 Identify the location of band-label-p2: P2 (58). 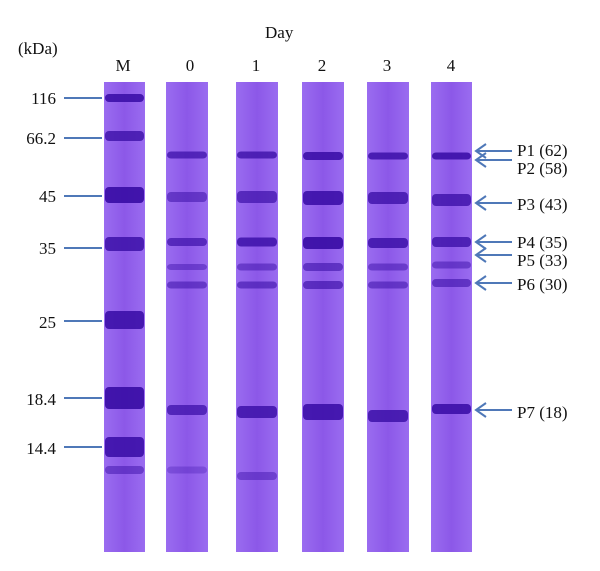
(542, 168).